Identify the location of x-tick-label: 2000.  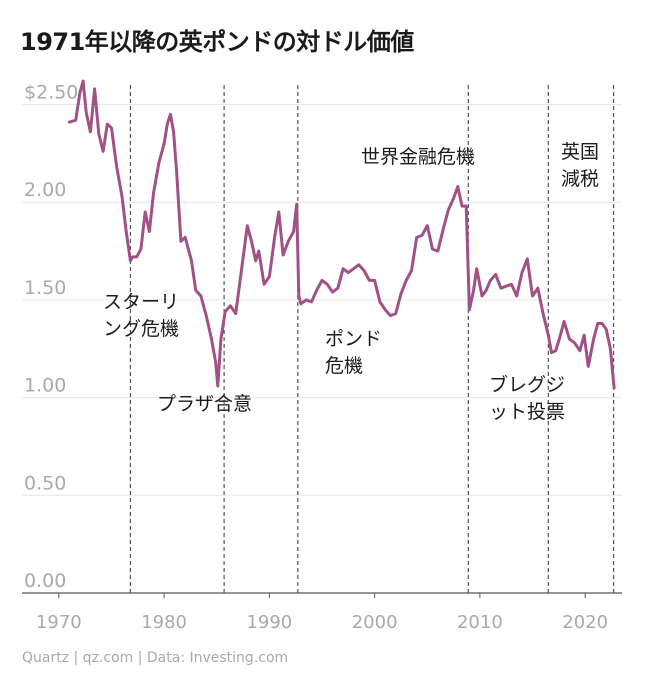
(375, 622).